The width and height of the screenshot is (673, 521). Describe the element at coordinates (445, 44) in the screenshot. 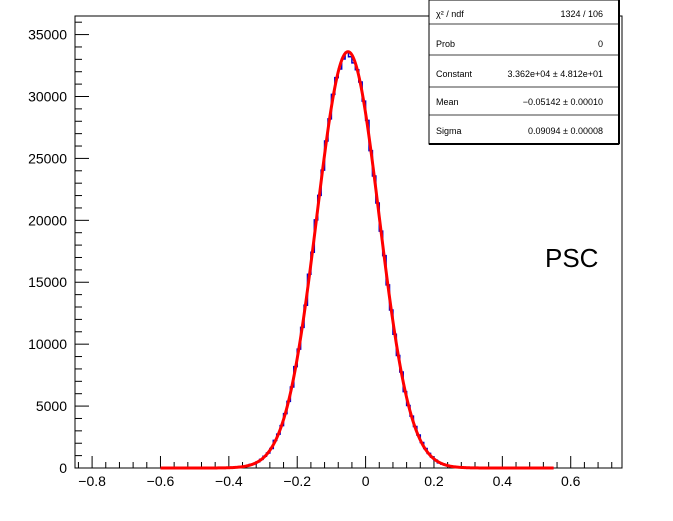

I see `stats-label-prob: Prob` at that location.